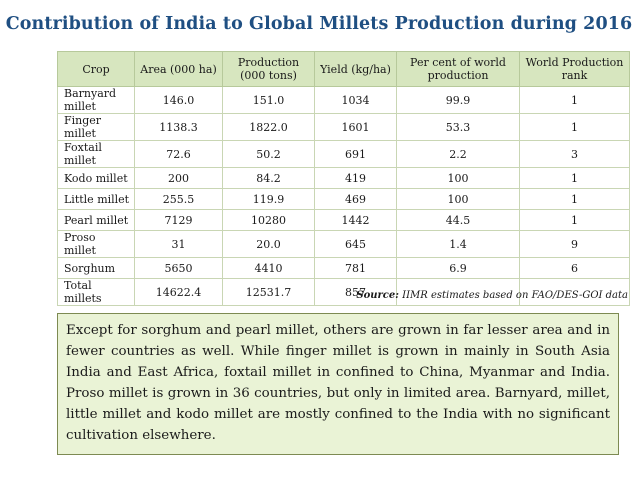  I want to click on table-total-row: Total millets 14622.4 12531.7 857, so click(343, 292).